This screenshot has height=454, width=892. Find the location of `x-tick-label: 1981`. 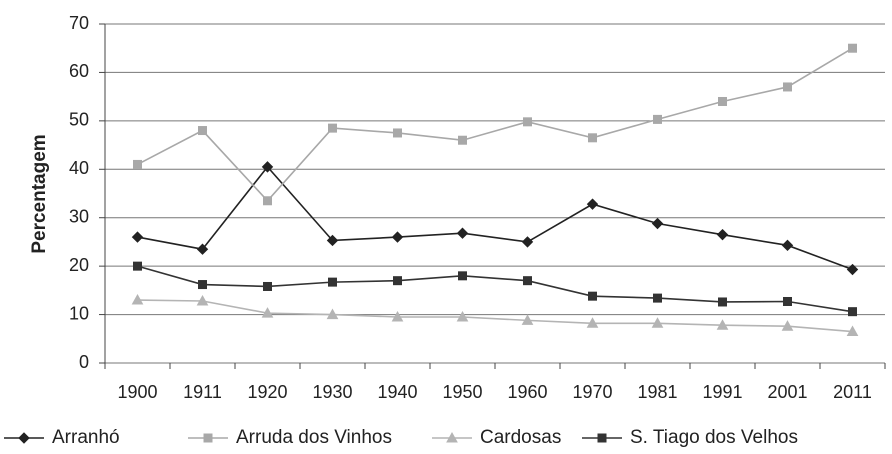

x-tick-label: 1981 is located at coordinates (657, 392).